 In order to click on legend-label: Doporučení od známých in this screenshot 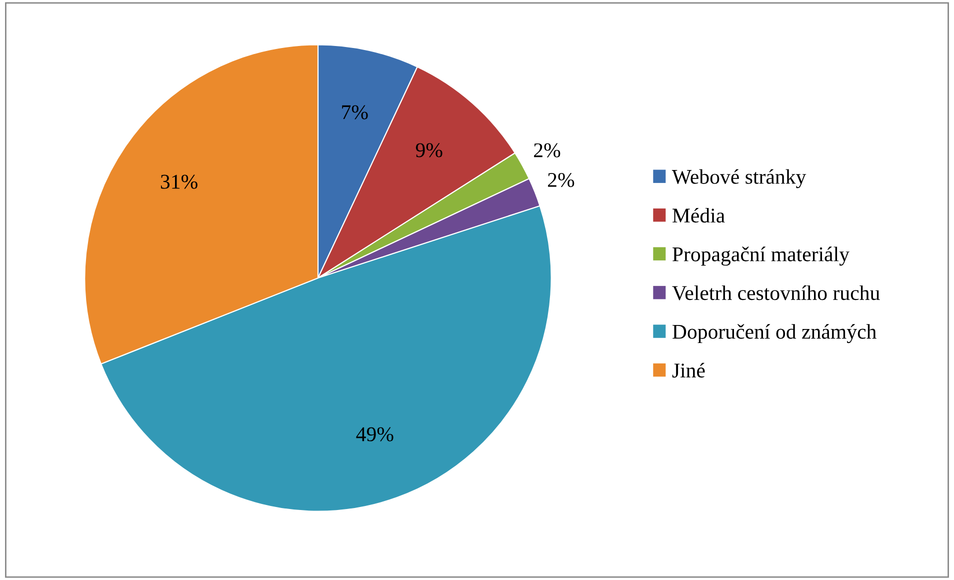, I will do `click(774, 334)`.